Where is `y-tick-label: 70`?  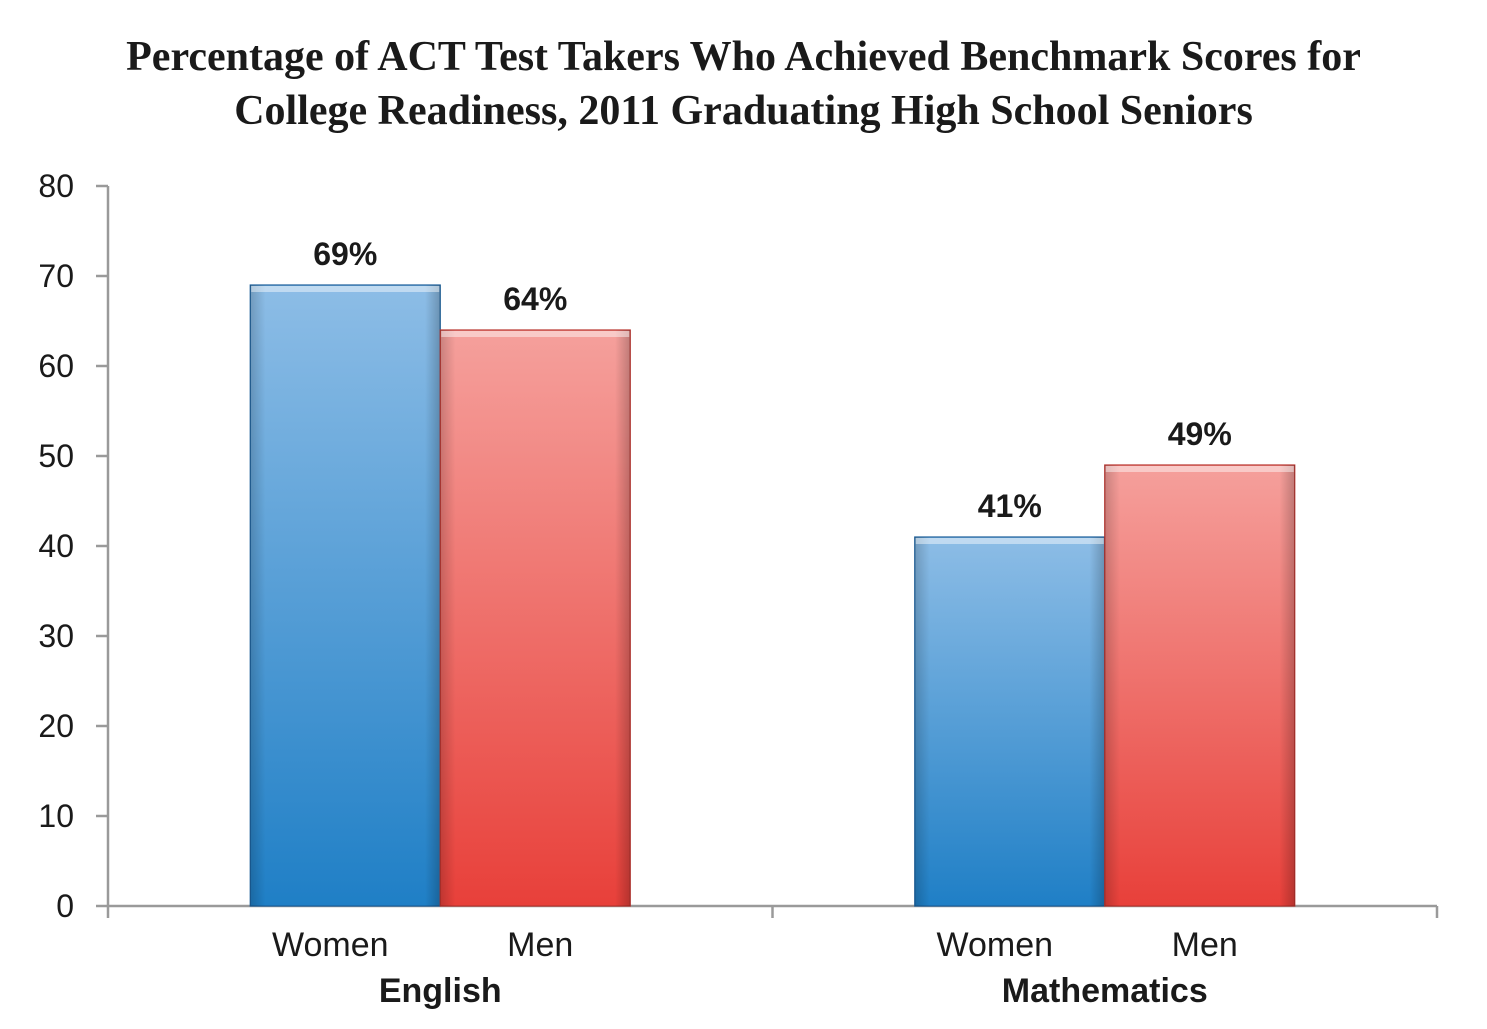
y-tick-label: 70 is located at coordinates (56, 276).